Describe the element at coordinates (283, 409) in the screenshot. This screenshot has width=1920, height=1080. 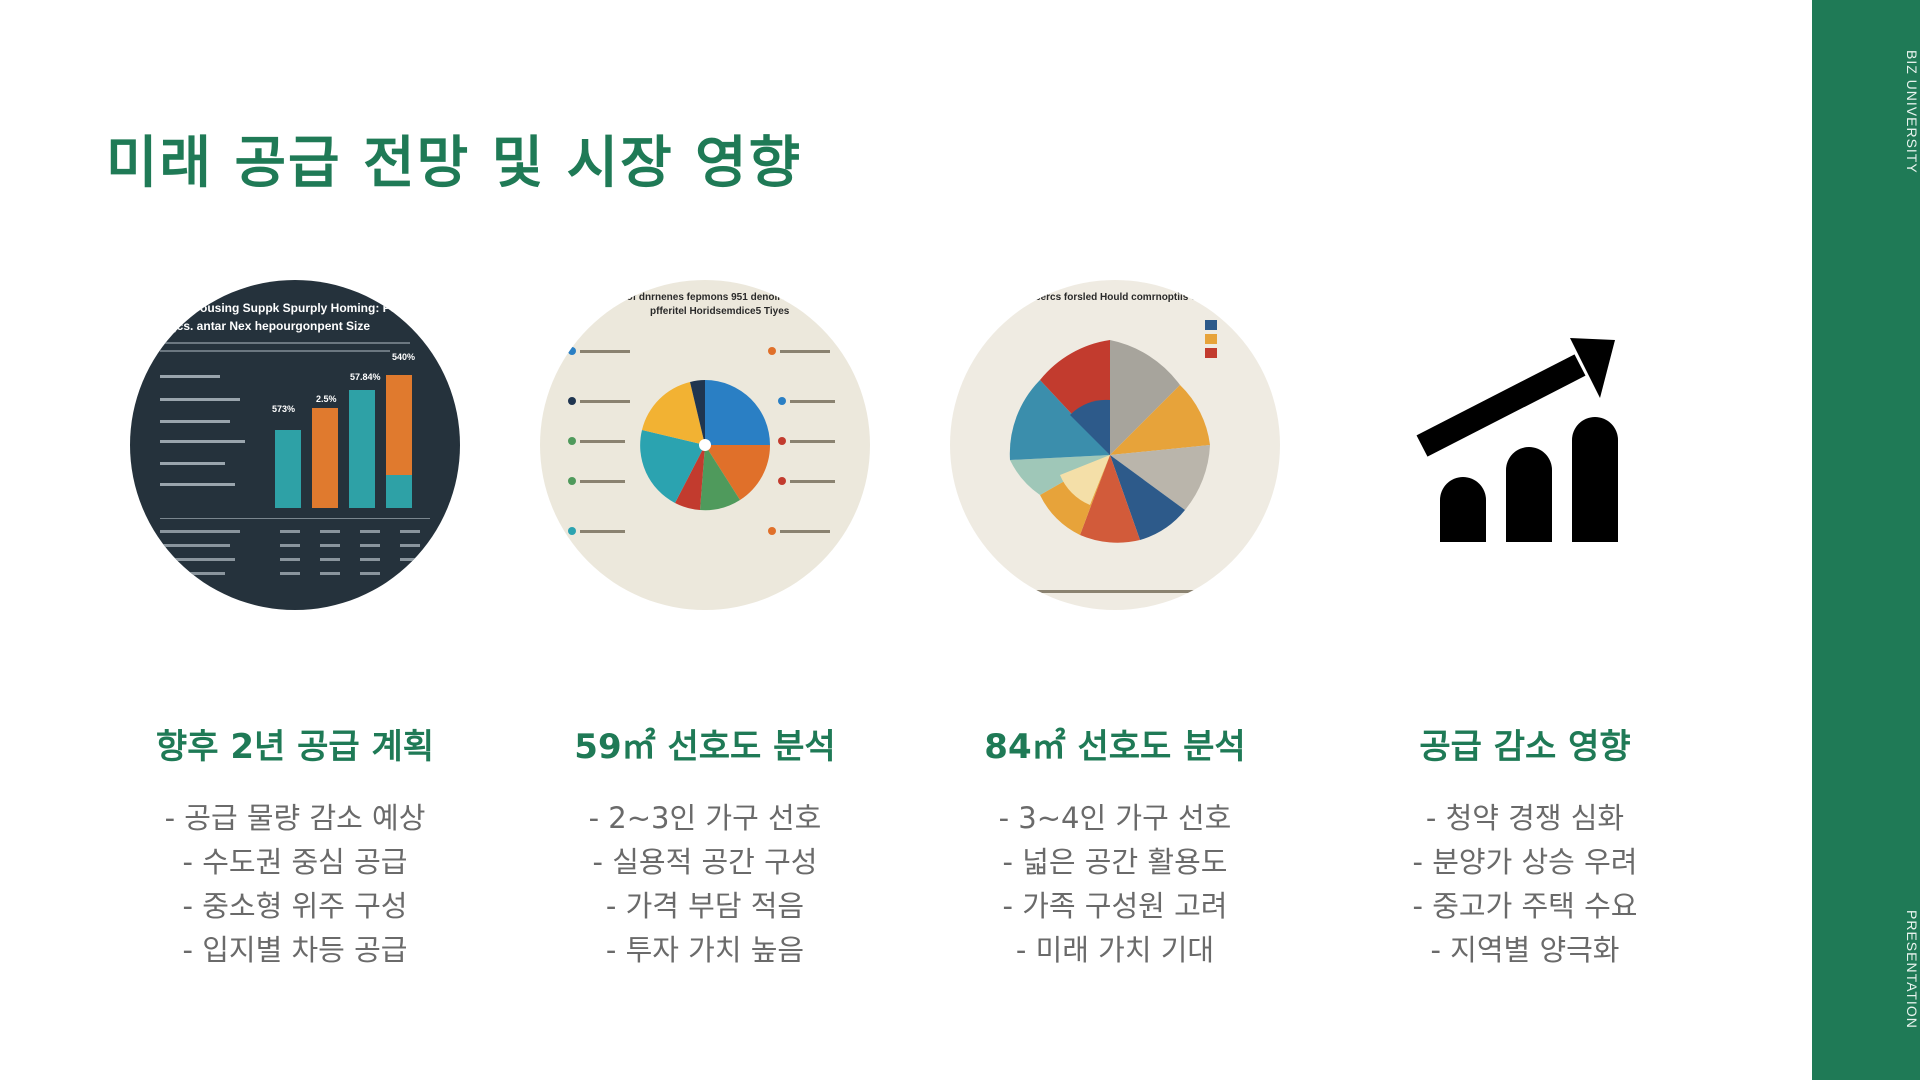
I see `svg-text: 573%` at that location.